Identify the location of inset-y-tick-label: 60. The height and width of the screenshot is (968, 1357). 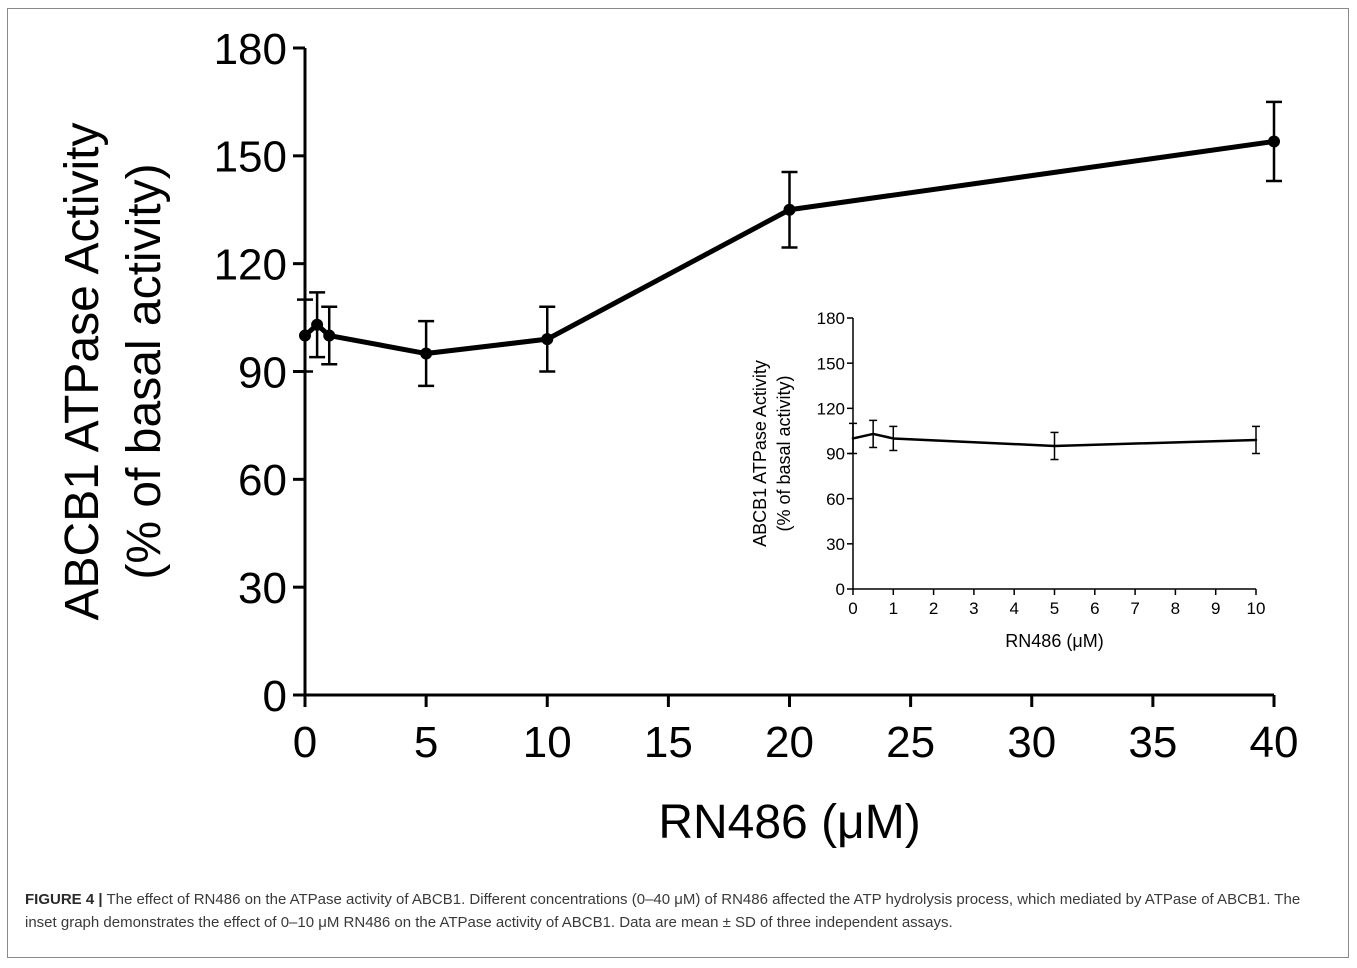
(835, 499).